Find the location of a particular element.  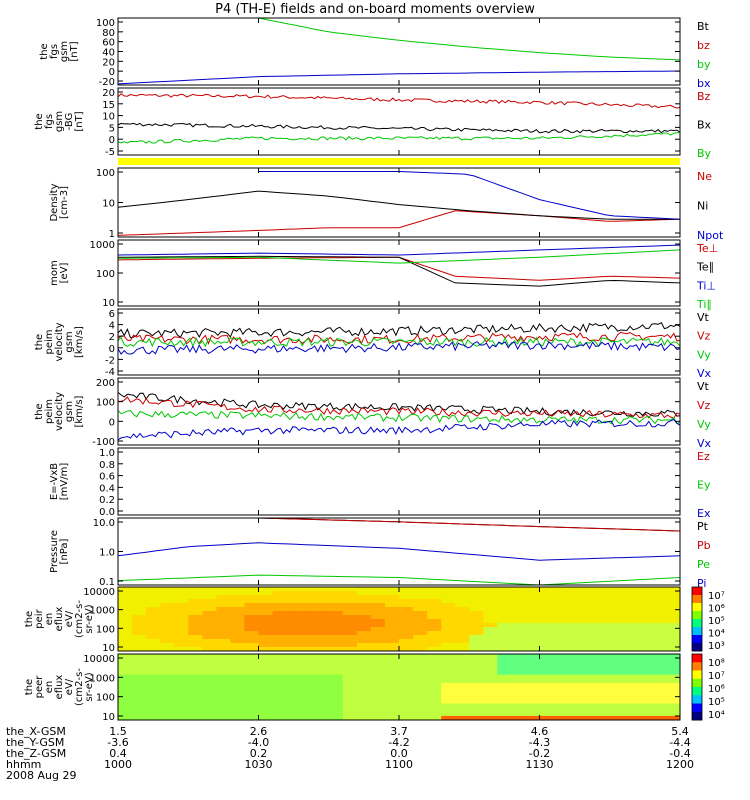

y-tick-label: -2 is located at coordinates (110, 360).